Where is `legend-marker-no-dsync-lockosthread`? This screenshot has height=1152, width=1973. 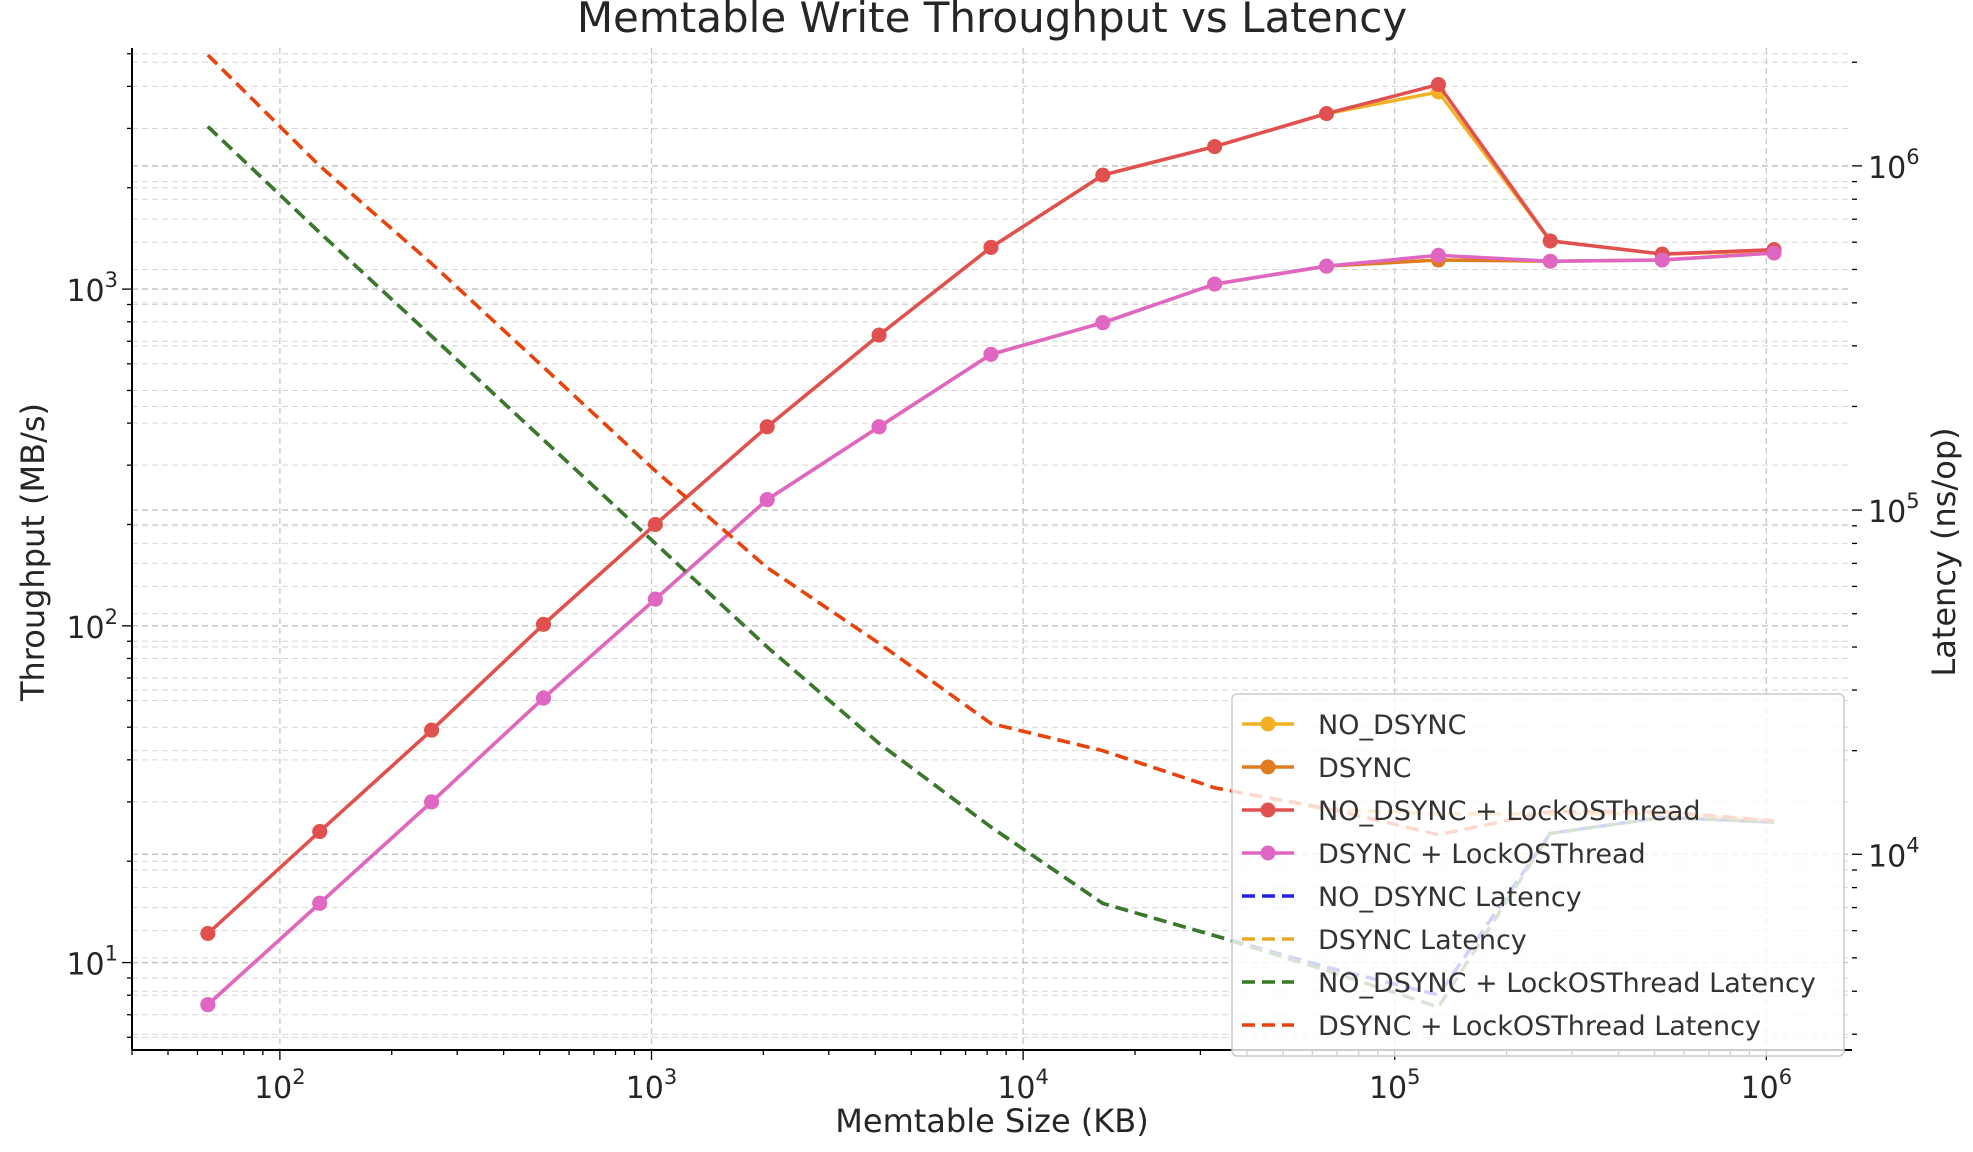 legend-marker-no-dsync-lockosthread is located at coordinates (1268, 810).